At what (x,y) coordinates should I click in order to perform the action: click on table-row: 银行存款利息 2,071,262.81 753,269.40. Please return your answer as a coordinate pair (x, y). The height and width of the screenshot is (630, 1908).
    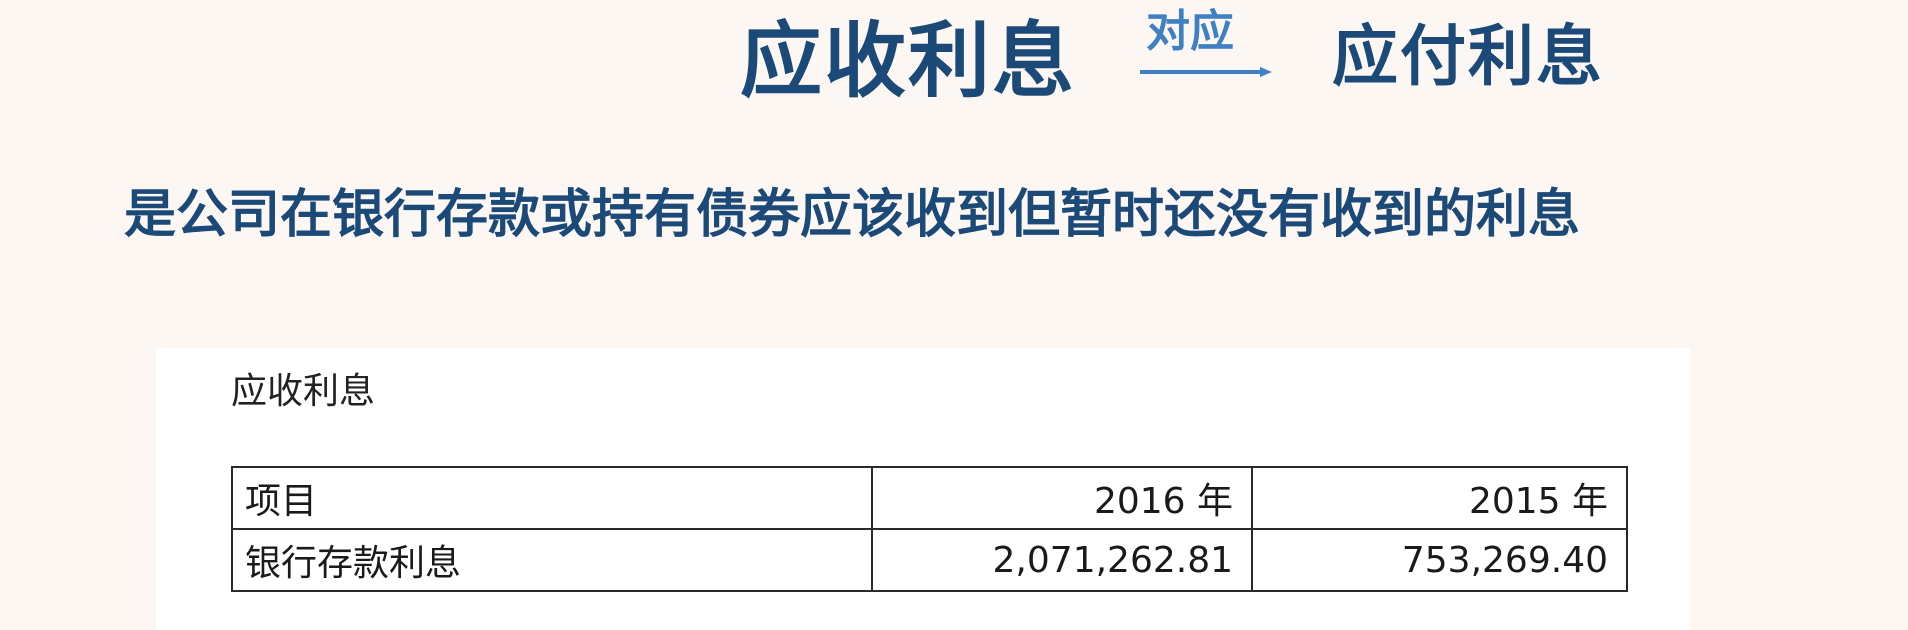
    Looking at the image, I should click on (929, 560).